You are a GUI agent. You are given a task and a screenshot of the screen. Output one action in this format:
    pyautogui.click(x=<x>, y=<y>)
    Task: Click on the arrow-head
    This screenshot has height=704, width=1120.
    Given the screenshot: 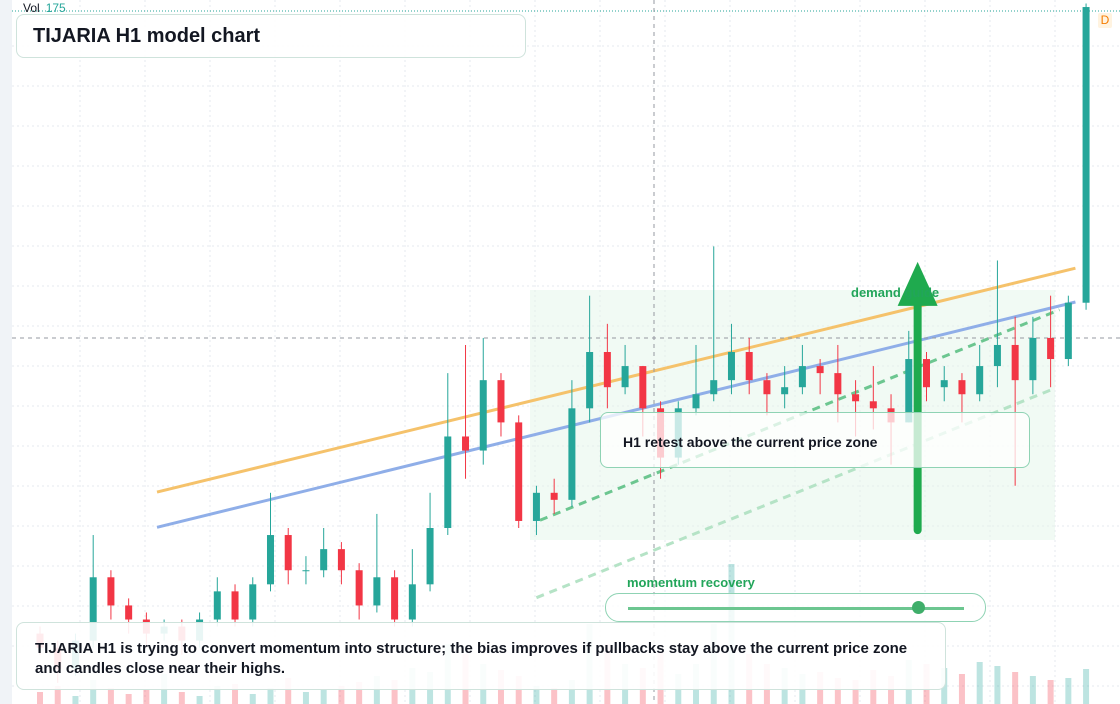 What is the action you would take?
    pyautogui.click(x=917, y=283)
    